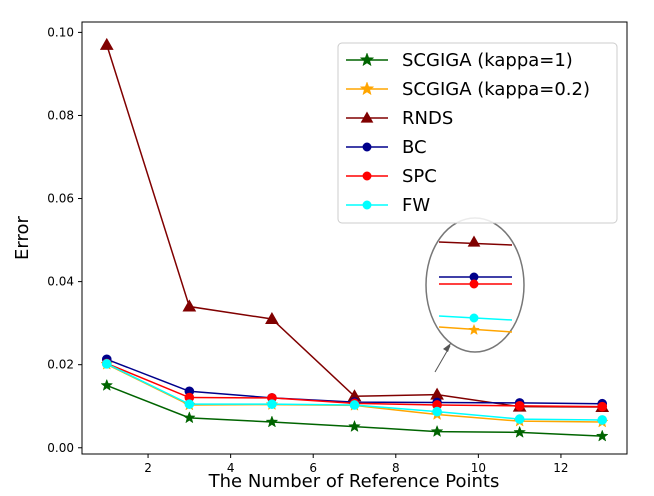 The height and width of the screenshot is (496, 654). Describe the element at coordinates (496, 89) in the screenshot. I see `legend-label: SCGIGA (kappa=0.2)` at that location.